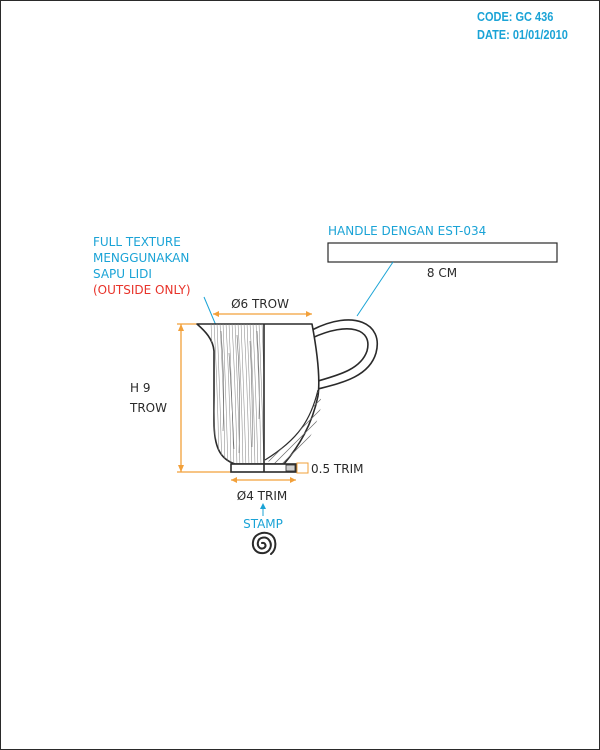 This screenshot has height=750, width=600. I want to click on stamp-label: STAMP, so click(263, 524).